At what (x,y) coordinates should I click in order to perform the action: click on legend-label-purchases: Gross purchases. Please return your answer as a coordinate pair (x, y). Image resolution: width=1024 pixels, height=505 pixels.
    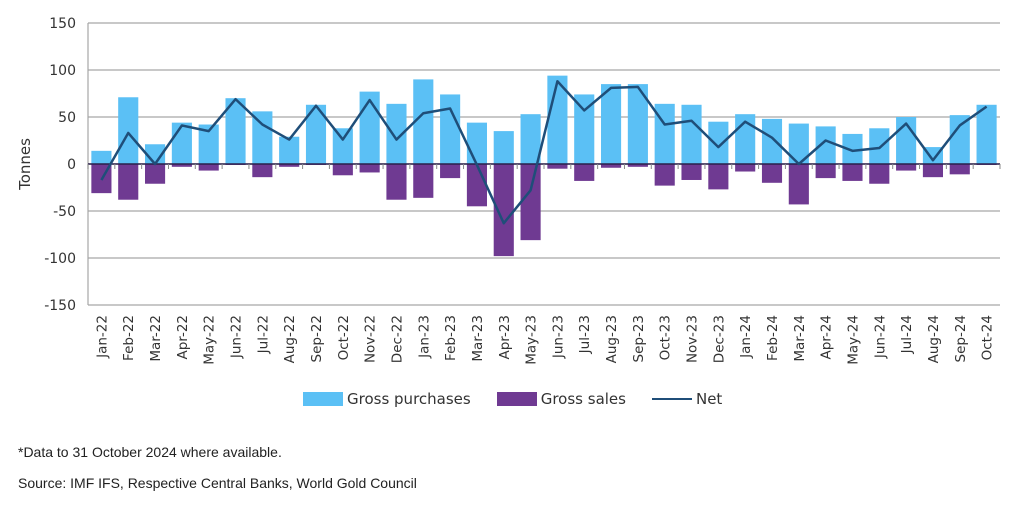
    Looking at the image, I should click on (409, 399).